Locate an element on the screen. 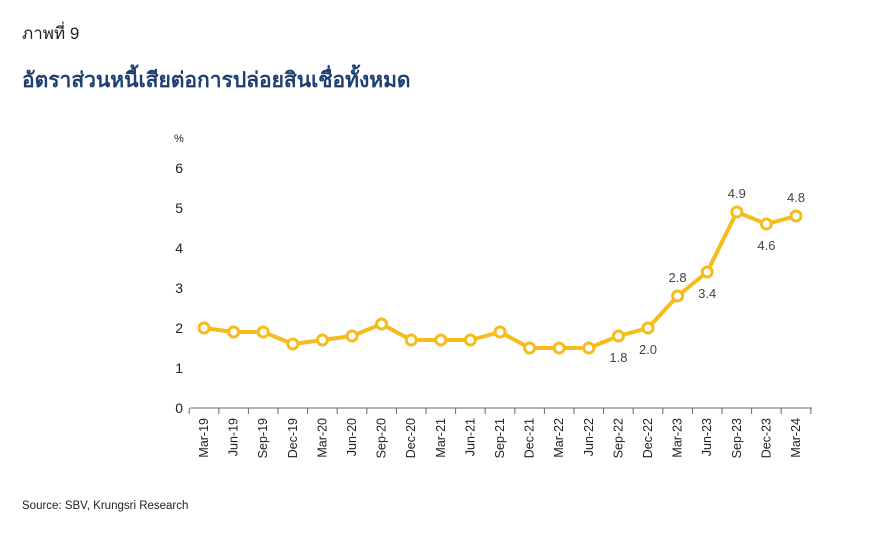 This screenshot has width=870, height=537. x-tick-label: Mar-19 is located at coordinates (204, 438).